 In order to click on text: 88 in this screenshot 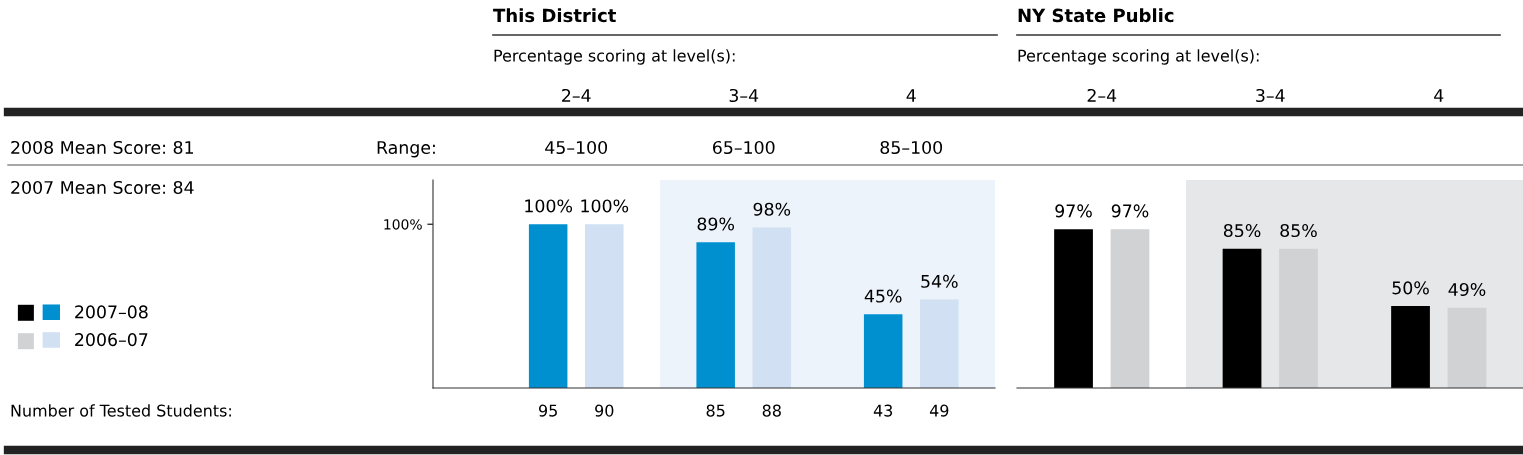, I will do `click(771, 410)`.